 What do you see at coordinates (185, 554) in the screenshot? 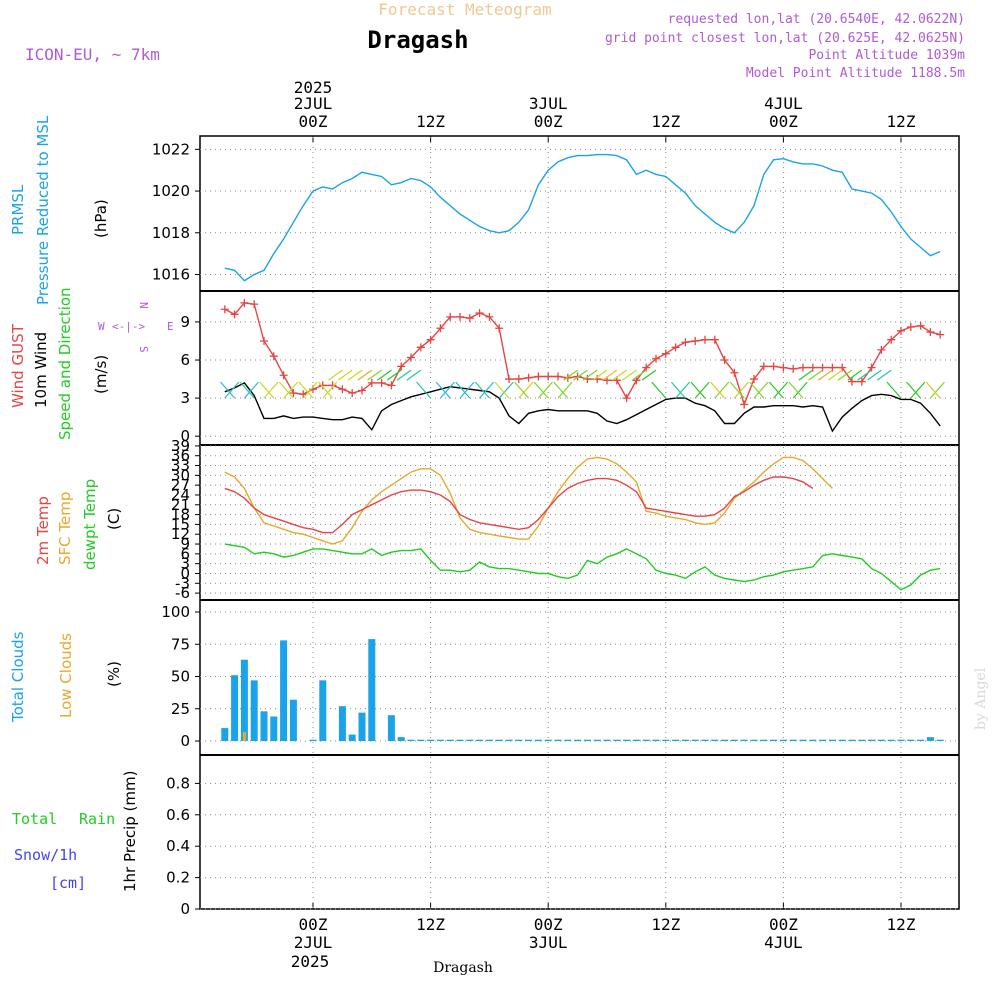
I see `temperature-tick-label: 6` at bounding box center [185, 554].